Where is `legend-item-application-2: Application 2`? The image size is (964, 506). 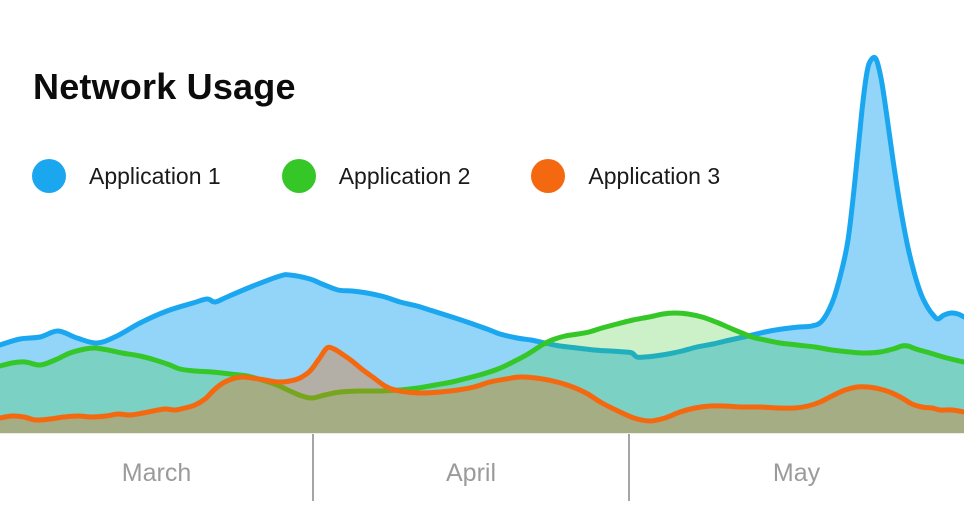 legend-item-application-2: Application 2 is located at coordinates (376, 176).